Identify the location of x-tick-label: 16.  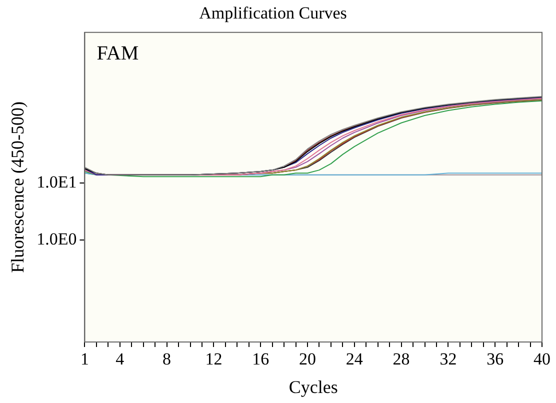
(261, 359).